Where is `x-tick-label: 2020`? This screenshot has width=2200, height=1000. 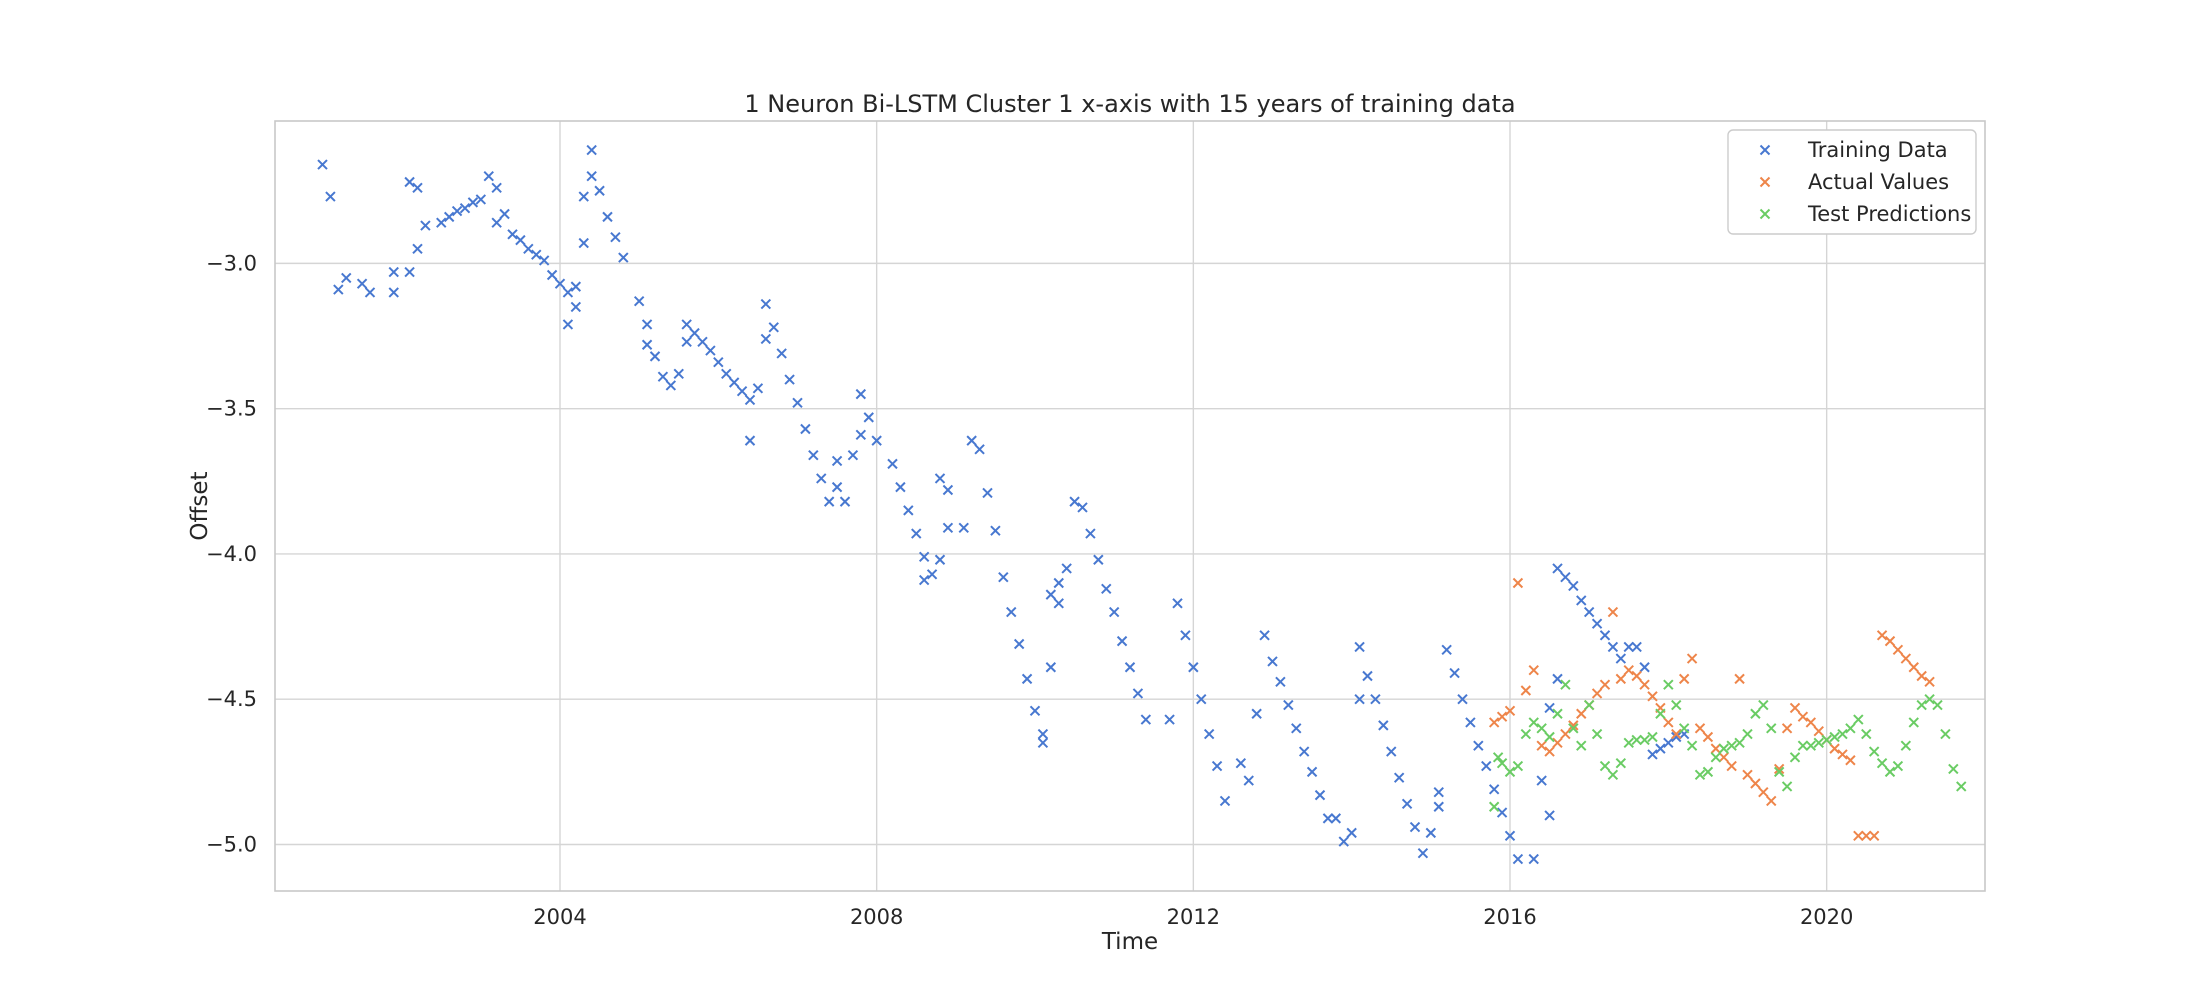 x-tick-label: 2020 is located at coordinates (1826, 917).